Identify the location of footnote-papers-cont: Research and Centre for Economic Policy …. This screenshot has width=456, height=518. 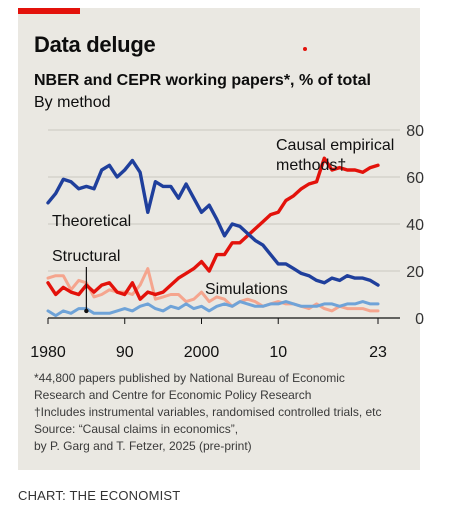
(173, 395).